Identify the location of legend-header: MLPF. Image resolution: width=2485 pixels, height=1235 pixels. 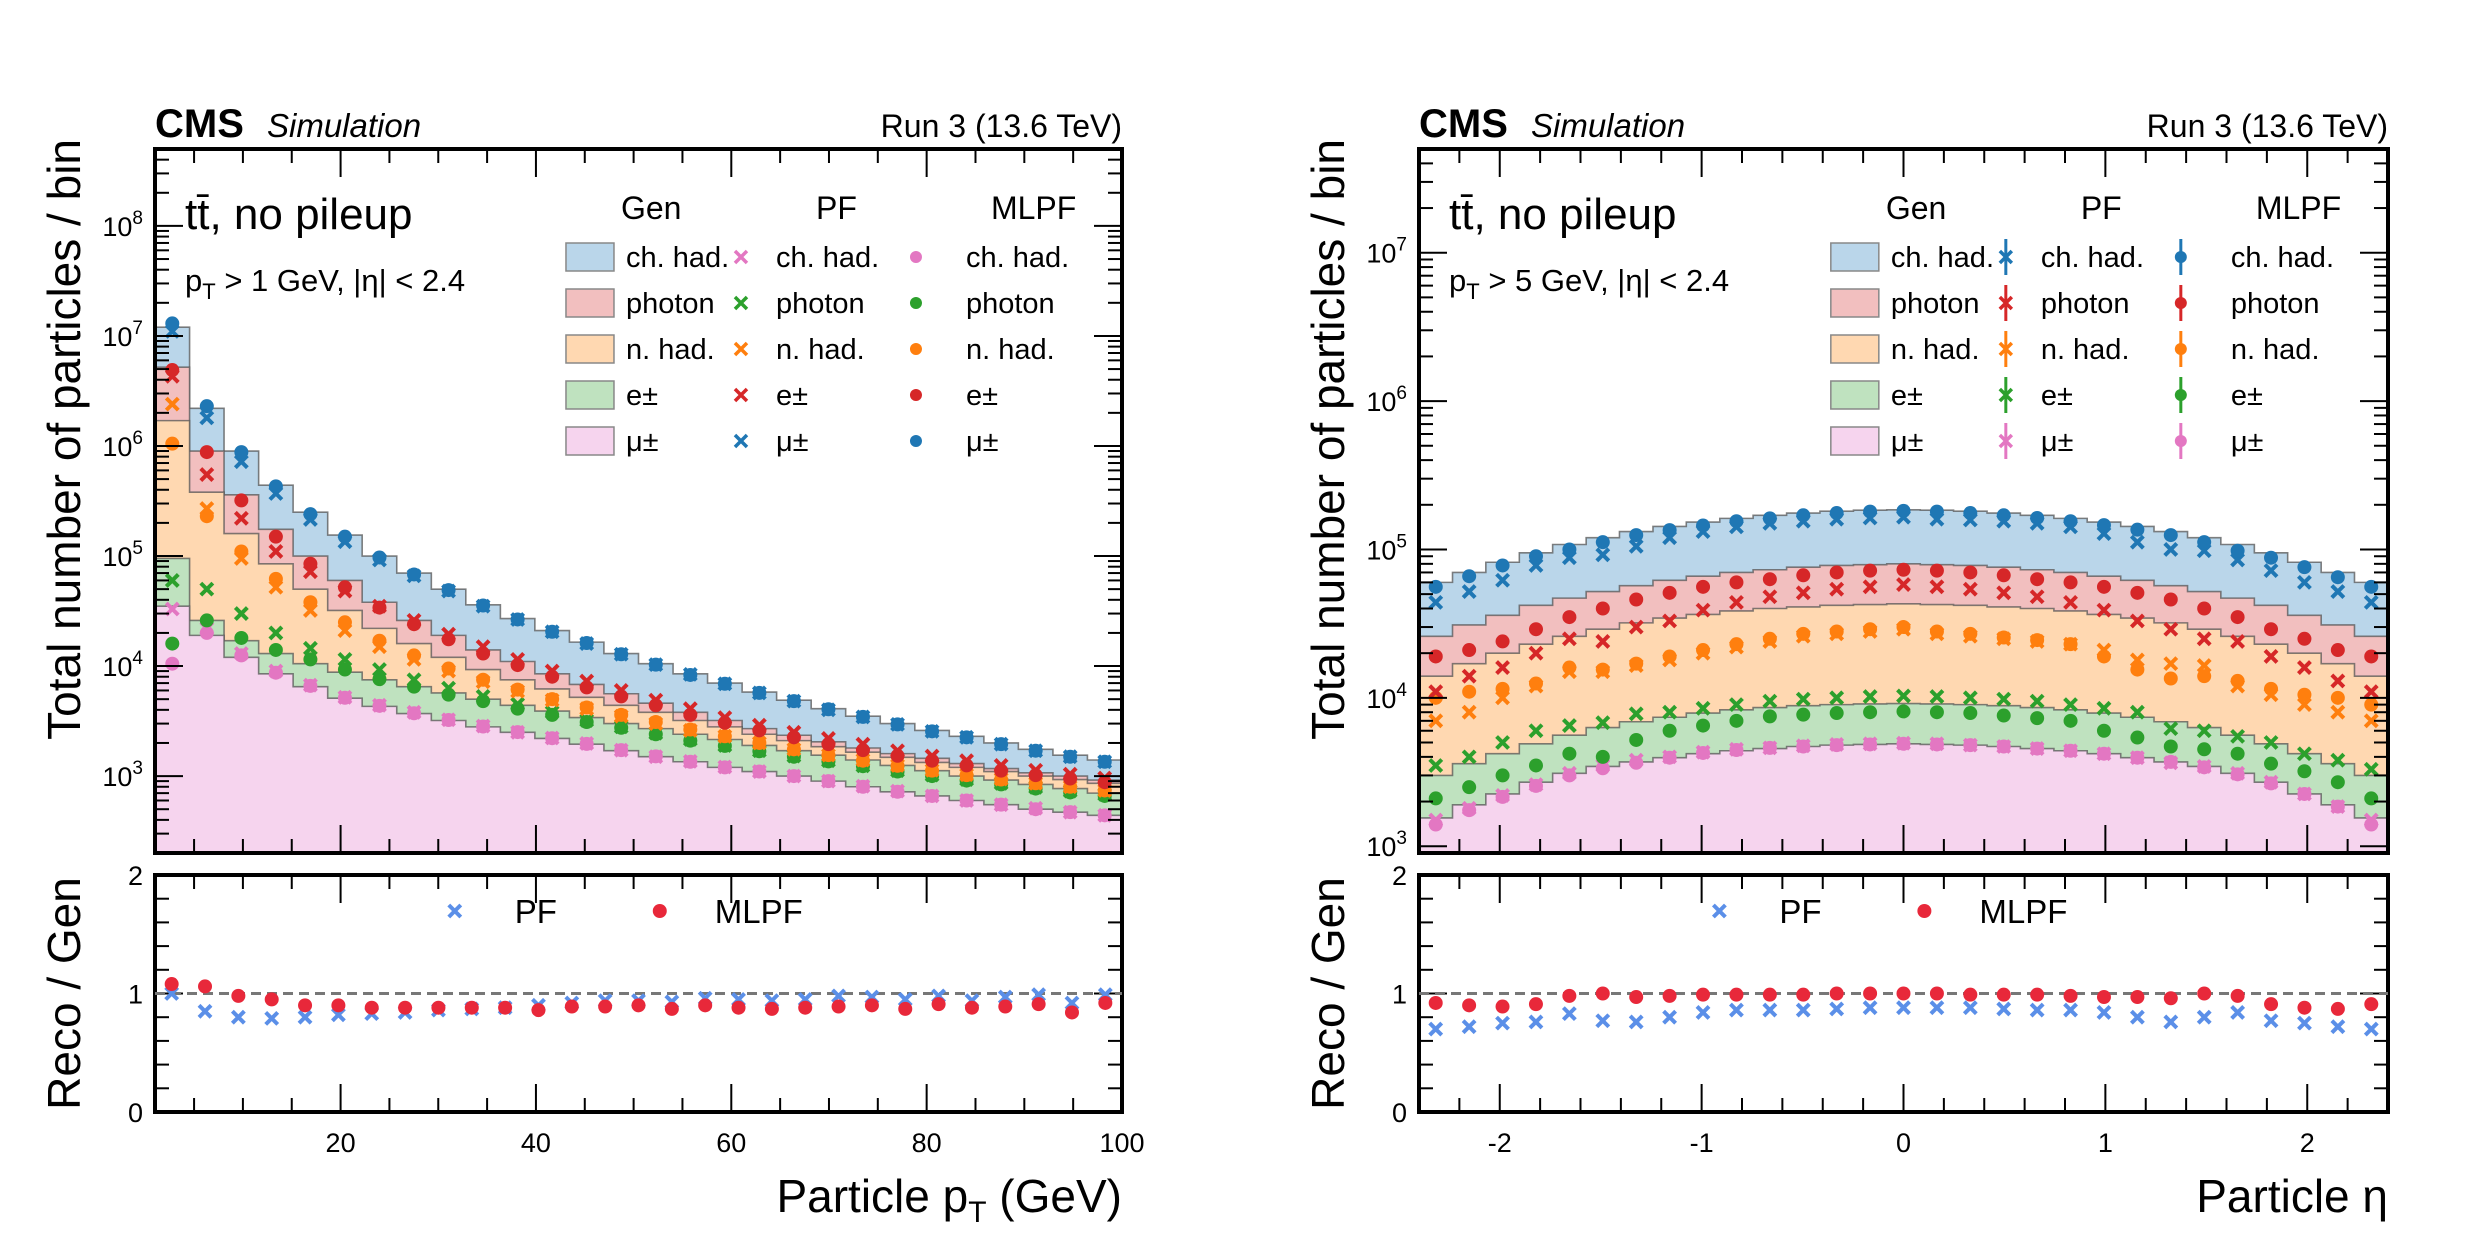
(1033, 208).